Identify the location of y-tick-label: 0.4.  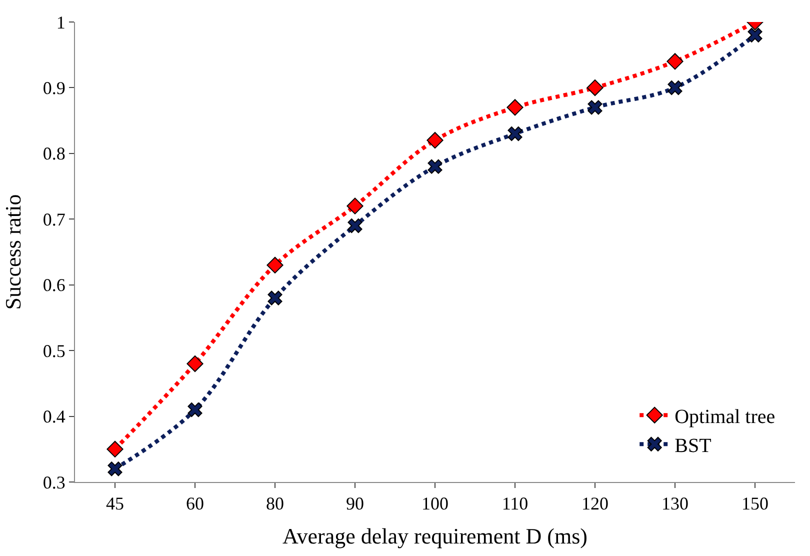
(54, 416).